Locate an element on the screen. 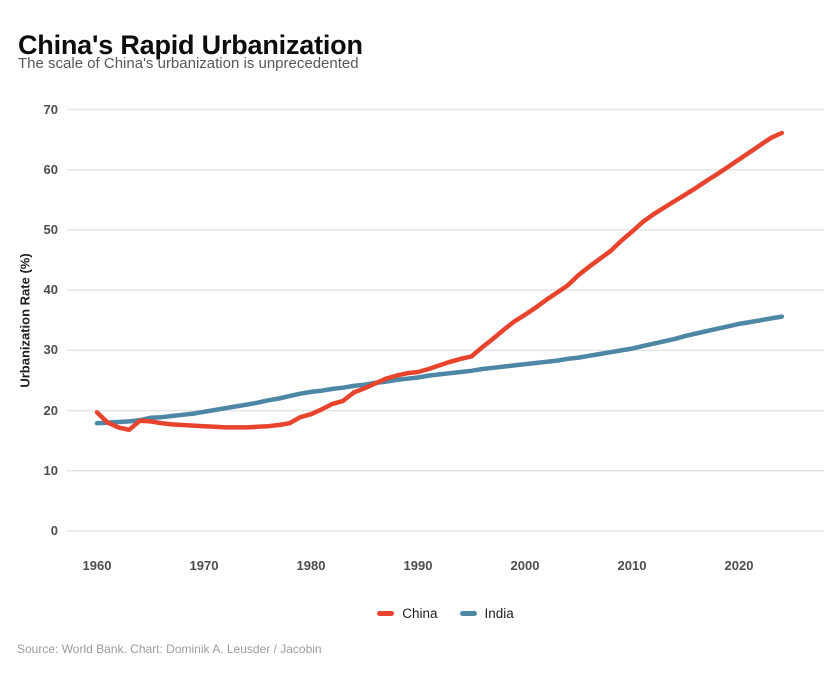 Image resolution: width=833 pixels, height=675 pixels. y-tick-label: 30 is located at coordinates (50, 350).